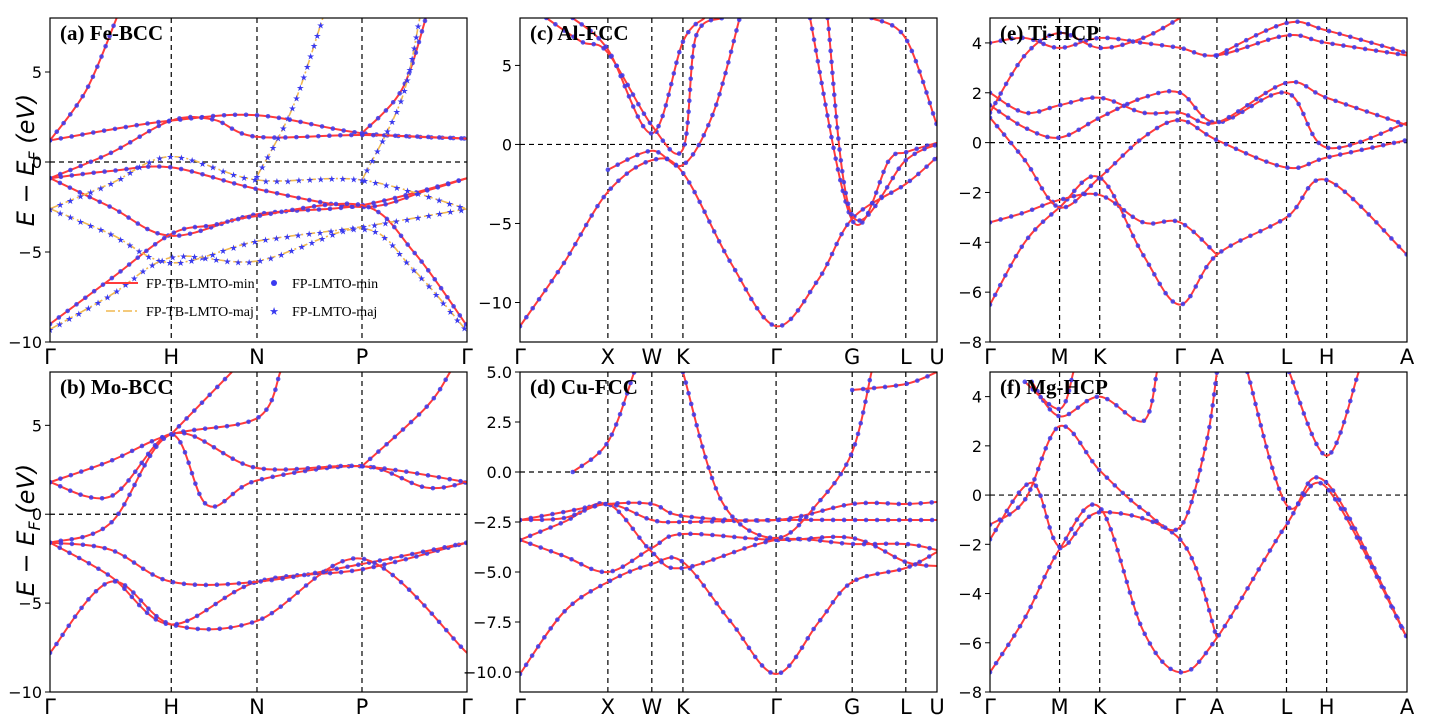 This screenshot has width=1440, height=720. What do you see at coordinates (200, 284) in the screenshot?
I see `legend-label: FP-TB-LMTO-min` at bounding box center [200, 284].